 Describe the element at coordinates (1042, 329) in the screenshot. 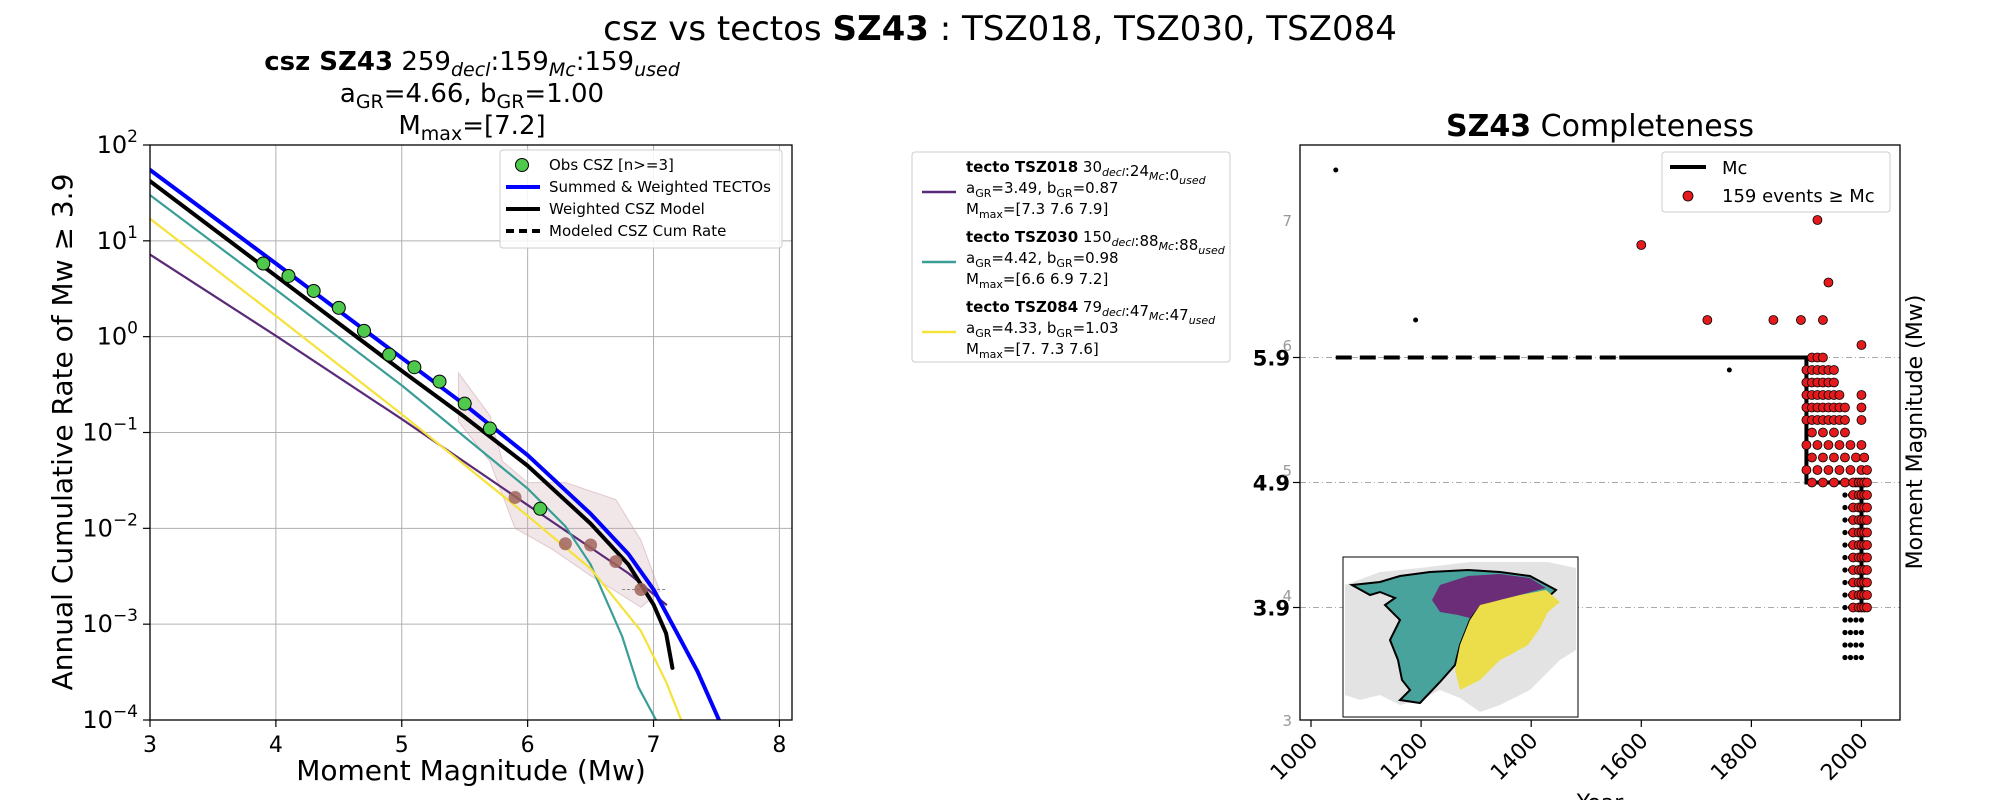

I see `tecto-legend-ab: aGR=4.33, bGR=1.03` at that location.